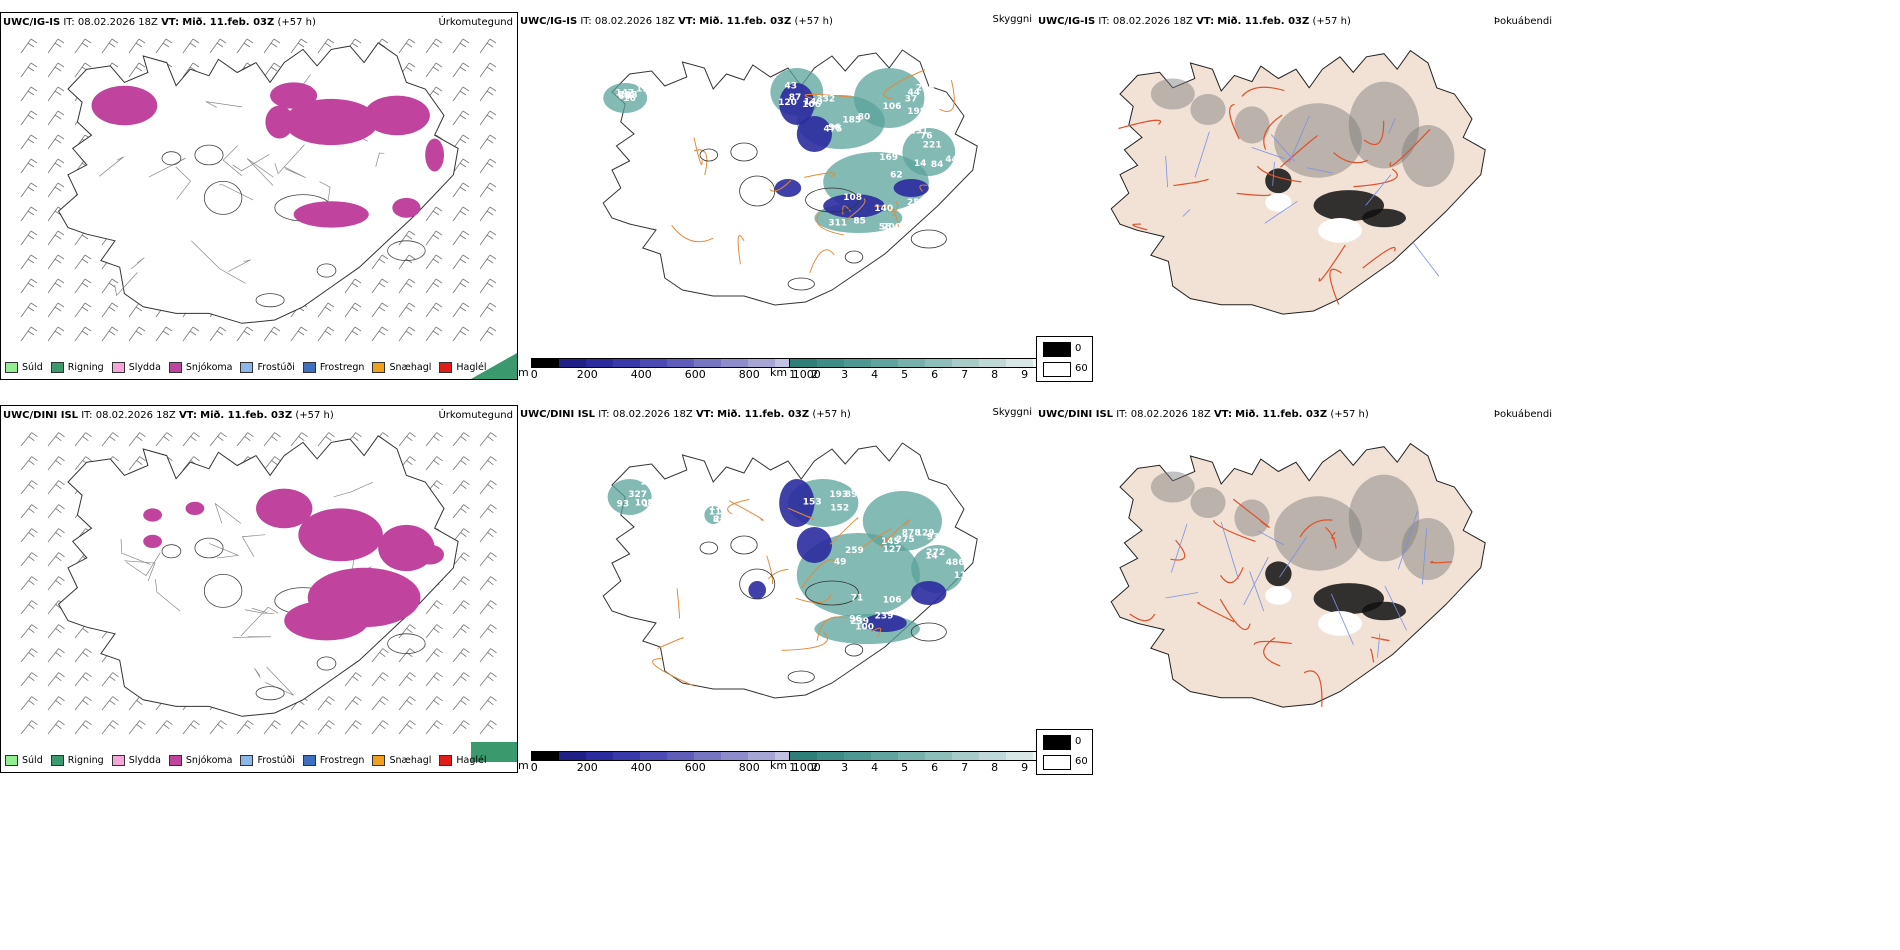 This screenshot has width=1900, height=950. I want to click on ceiling-bar-unit: m, so click(523, 765).